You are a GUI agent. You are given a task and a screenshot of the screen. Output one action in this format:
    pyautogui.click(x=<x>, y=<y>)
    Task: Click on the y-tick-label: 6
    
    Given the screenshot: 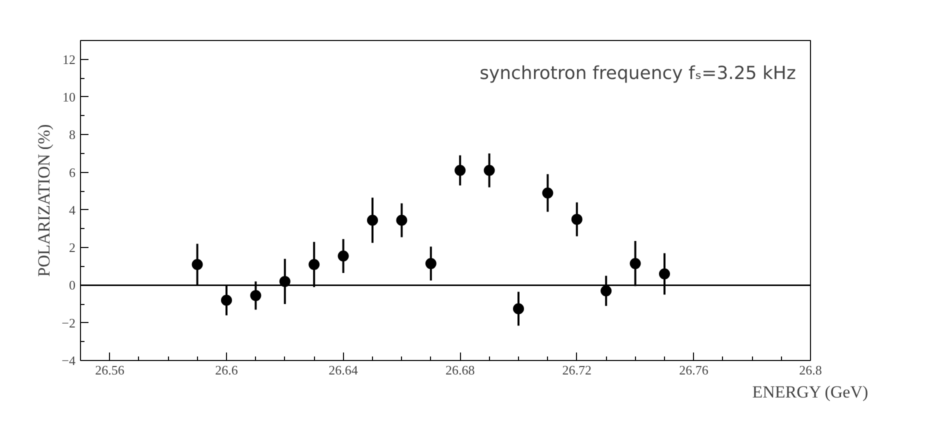 What is the action you would take?
    pyautogui.click(x=72, y=172)
    